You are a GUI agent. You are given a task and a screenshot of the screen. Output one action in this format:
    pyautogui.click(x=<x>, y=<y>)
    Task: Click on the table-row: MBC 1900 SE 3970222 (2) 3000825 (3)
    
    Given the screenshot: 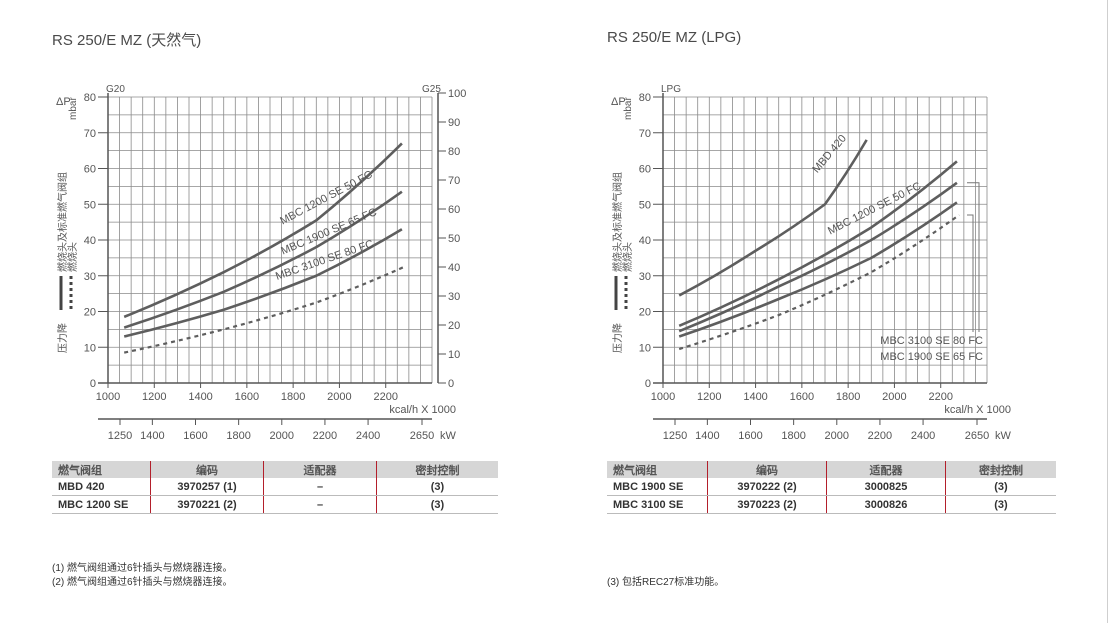 What is the action you would take?
    pyautogui.click(x=831, y=487)
    